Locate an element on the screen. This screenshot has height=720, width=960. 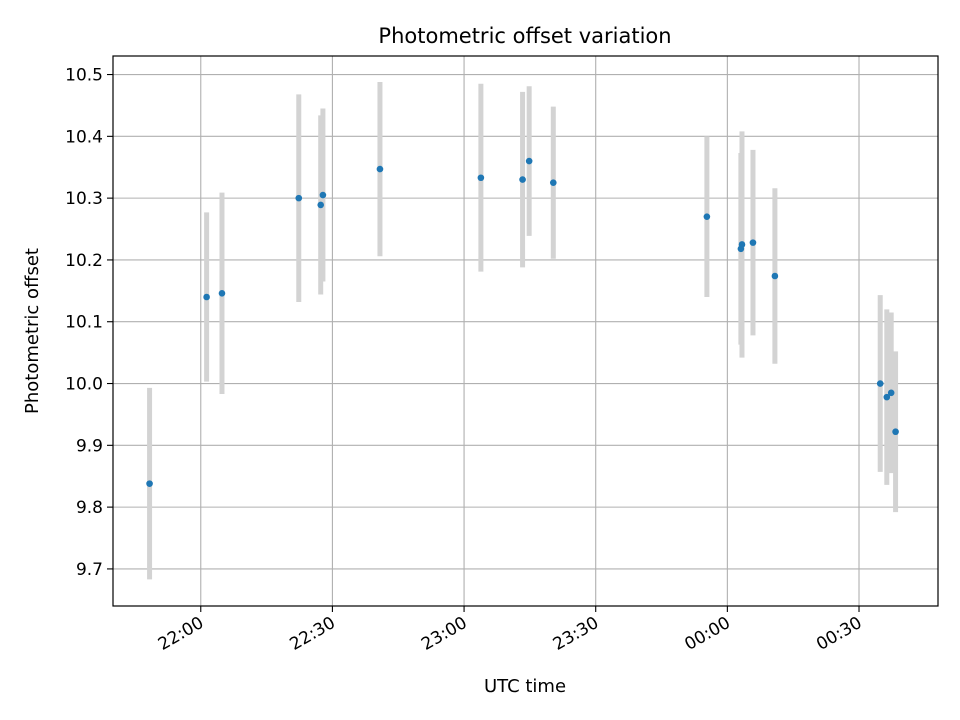
y-tick-label: 9.8 is located at coordinates (89, 508).